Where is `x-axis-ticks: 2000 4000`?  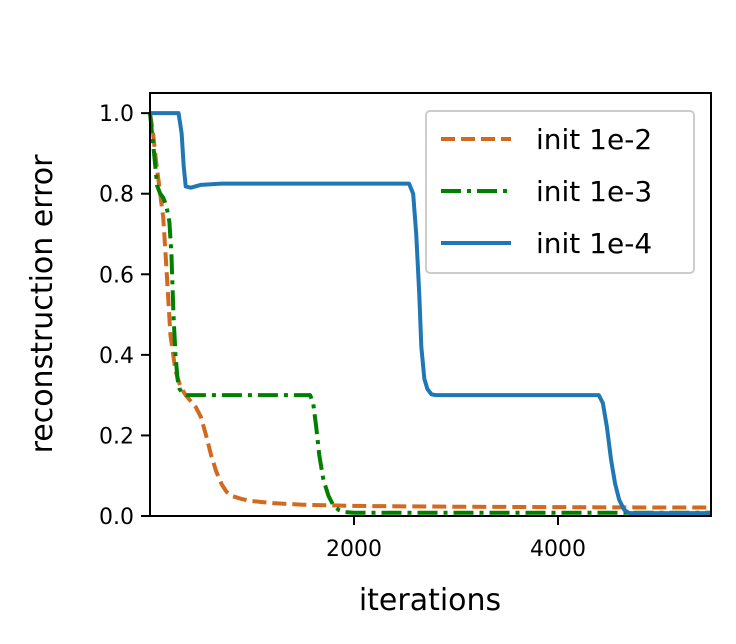
x-axis-ticks: 2000 4000 is located at coordinates (456, 539).